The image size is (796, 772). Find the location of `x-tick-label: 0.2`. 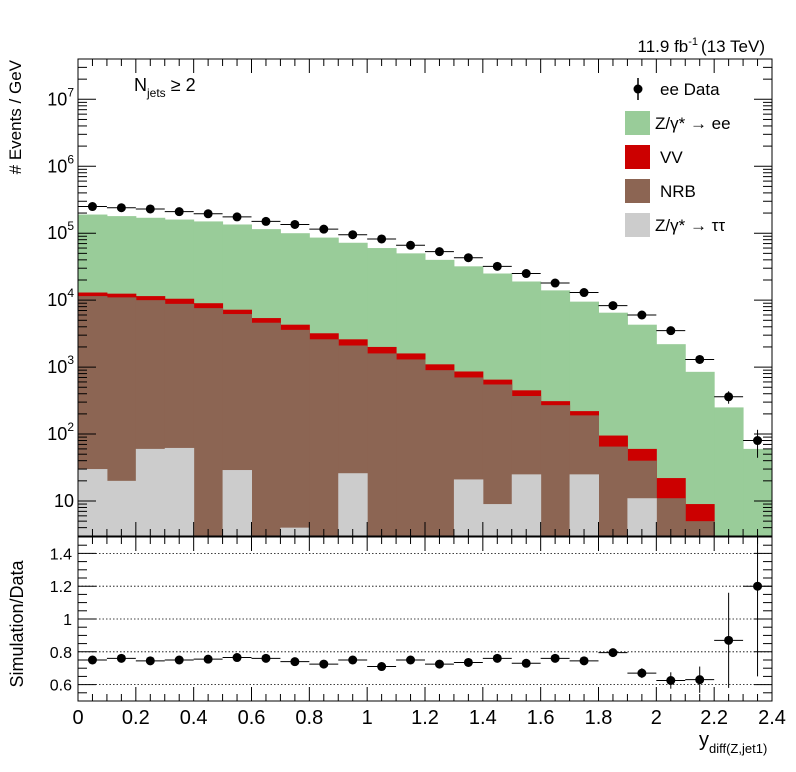

x-tick-label: 0.2 is located at coordinates (136, 718).